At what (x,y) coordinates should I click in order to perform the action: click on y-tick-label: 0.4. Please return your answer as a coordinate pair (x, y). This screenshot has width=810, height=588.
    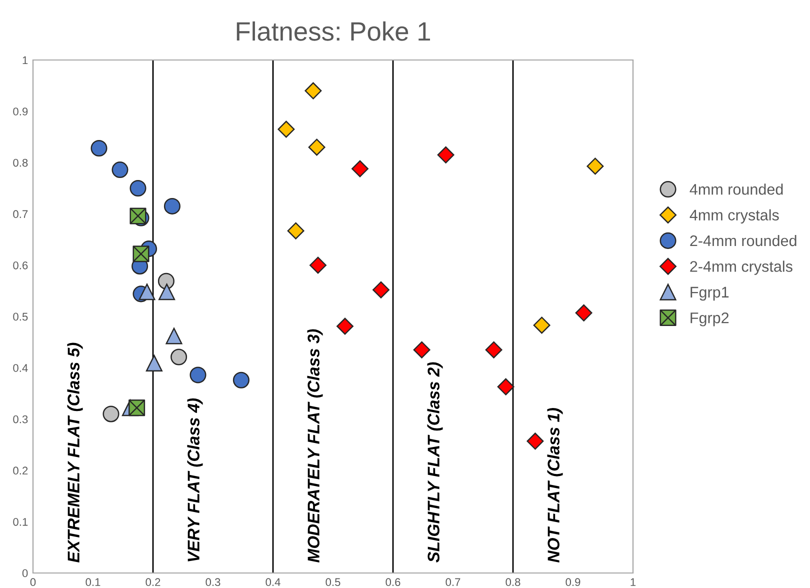
    Looking at the image, I should click on (20, 368).